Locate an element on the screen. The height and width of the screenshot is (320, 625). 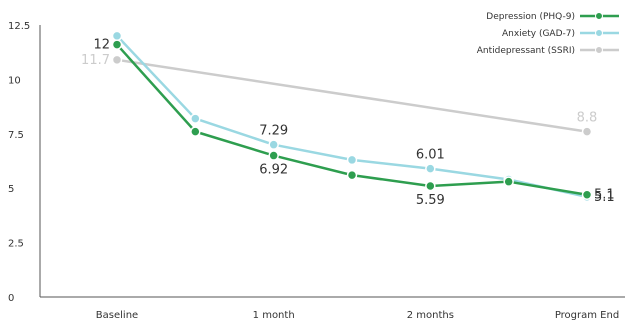
y-tick-label: 2.5 is located at coordinates (16, 244).